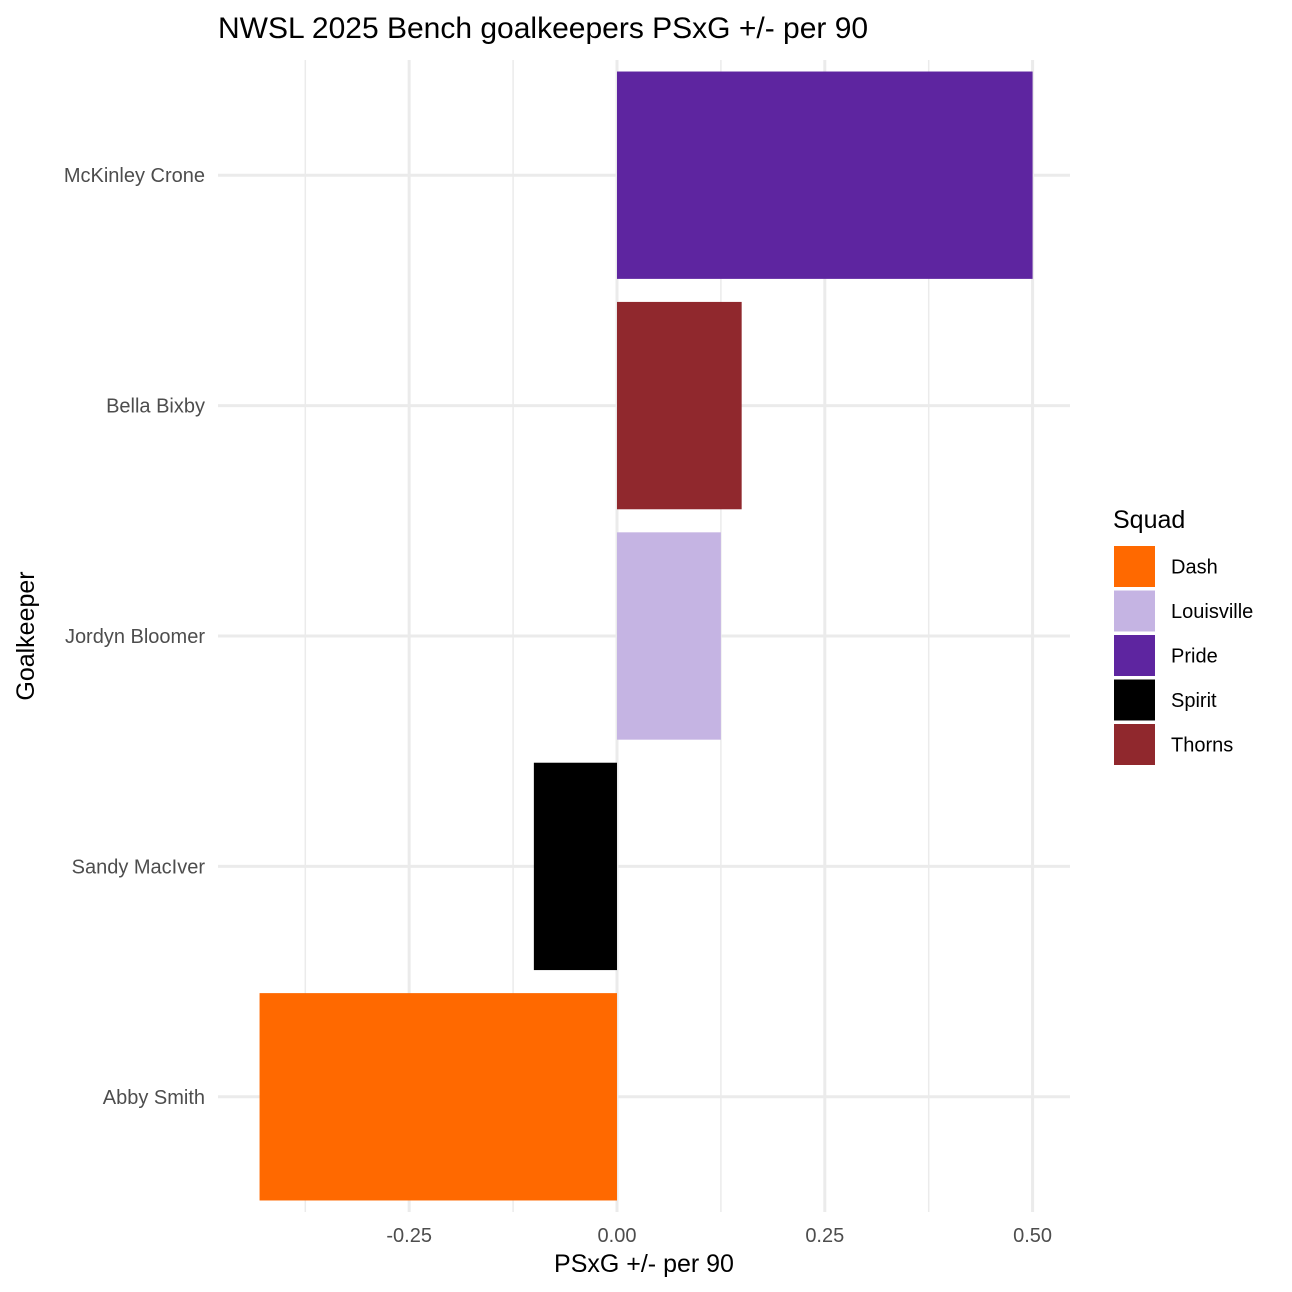  I want to click on legend: Squad Dash Louisville Pride Spirit Thorns, so click(1183, 635).